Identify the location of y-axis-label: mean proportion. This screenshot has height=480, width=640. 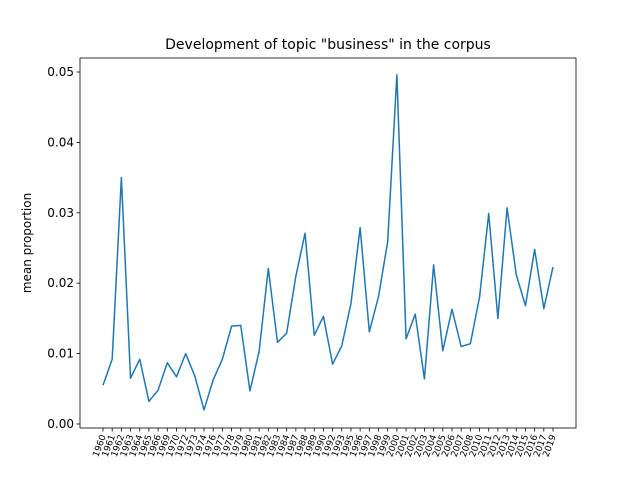
(27, 243).